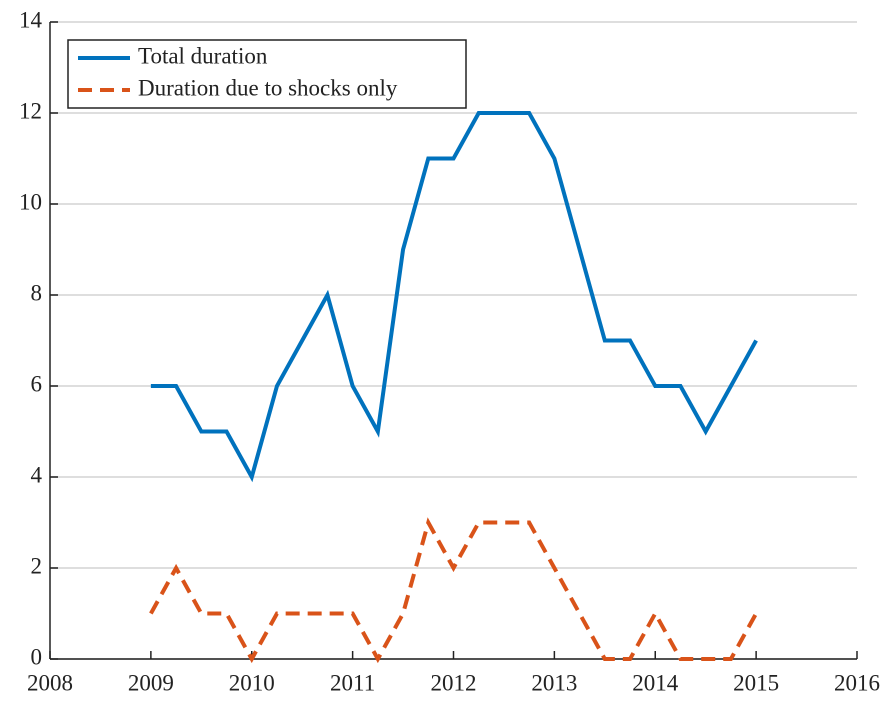 The image size is (893, 704). I want to click on y-tick-label: 0, so click(37, 656).